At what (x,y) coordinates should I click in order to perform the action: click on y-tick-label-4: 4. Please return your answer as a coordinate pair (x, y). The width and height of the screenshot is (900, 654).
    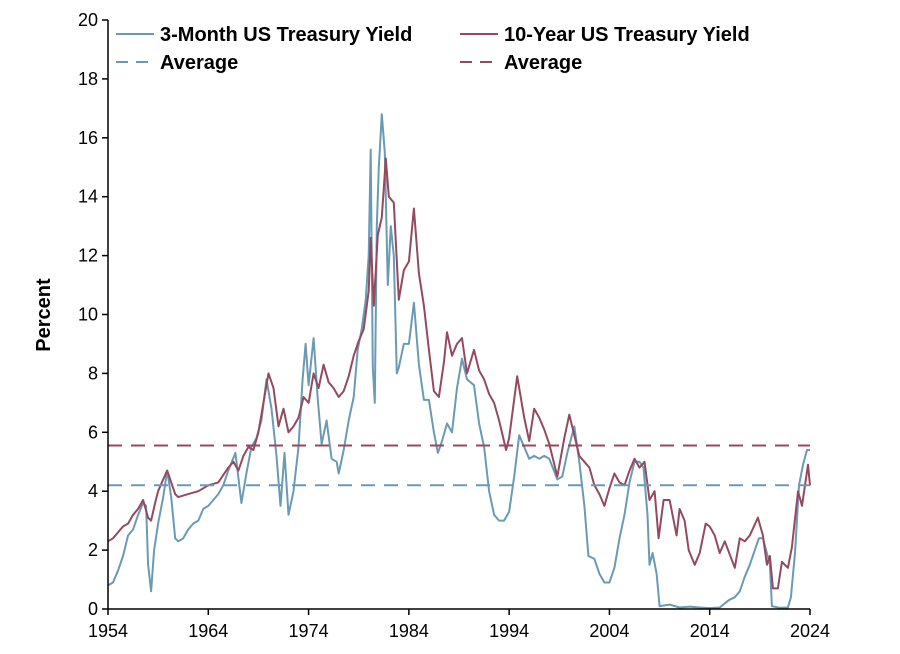
    Looking at the image, I should click on (93, 491).